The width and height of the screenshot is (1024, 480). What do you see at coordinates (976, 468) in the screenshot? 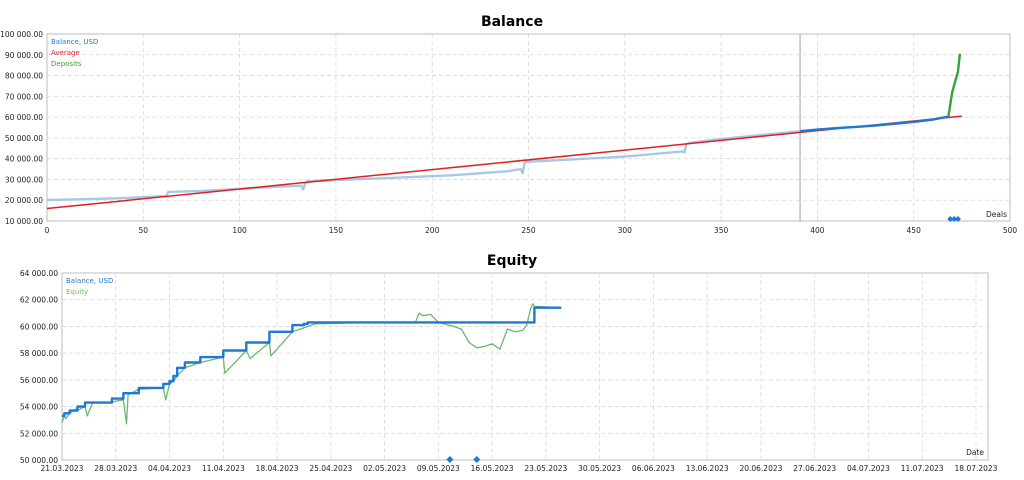
I see `equity-x-tick-label: 18.07.2023` at bounding box center [976, 468].